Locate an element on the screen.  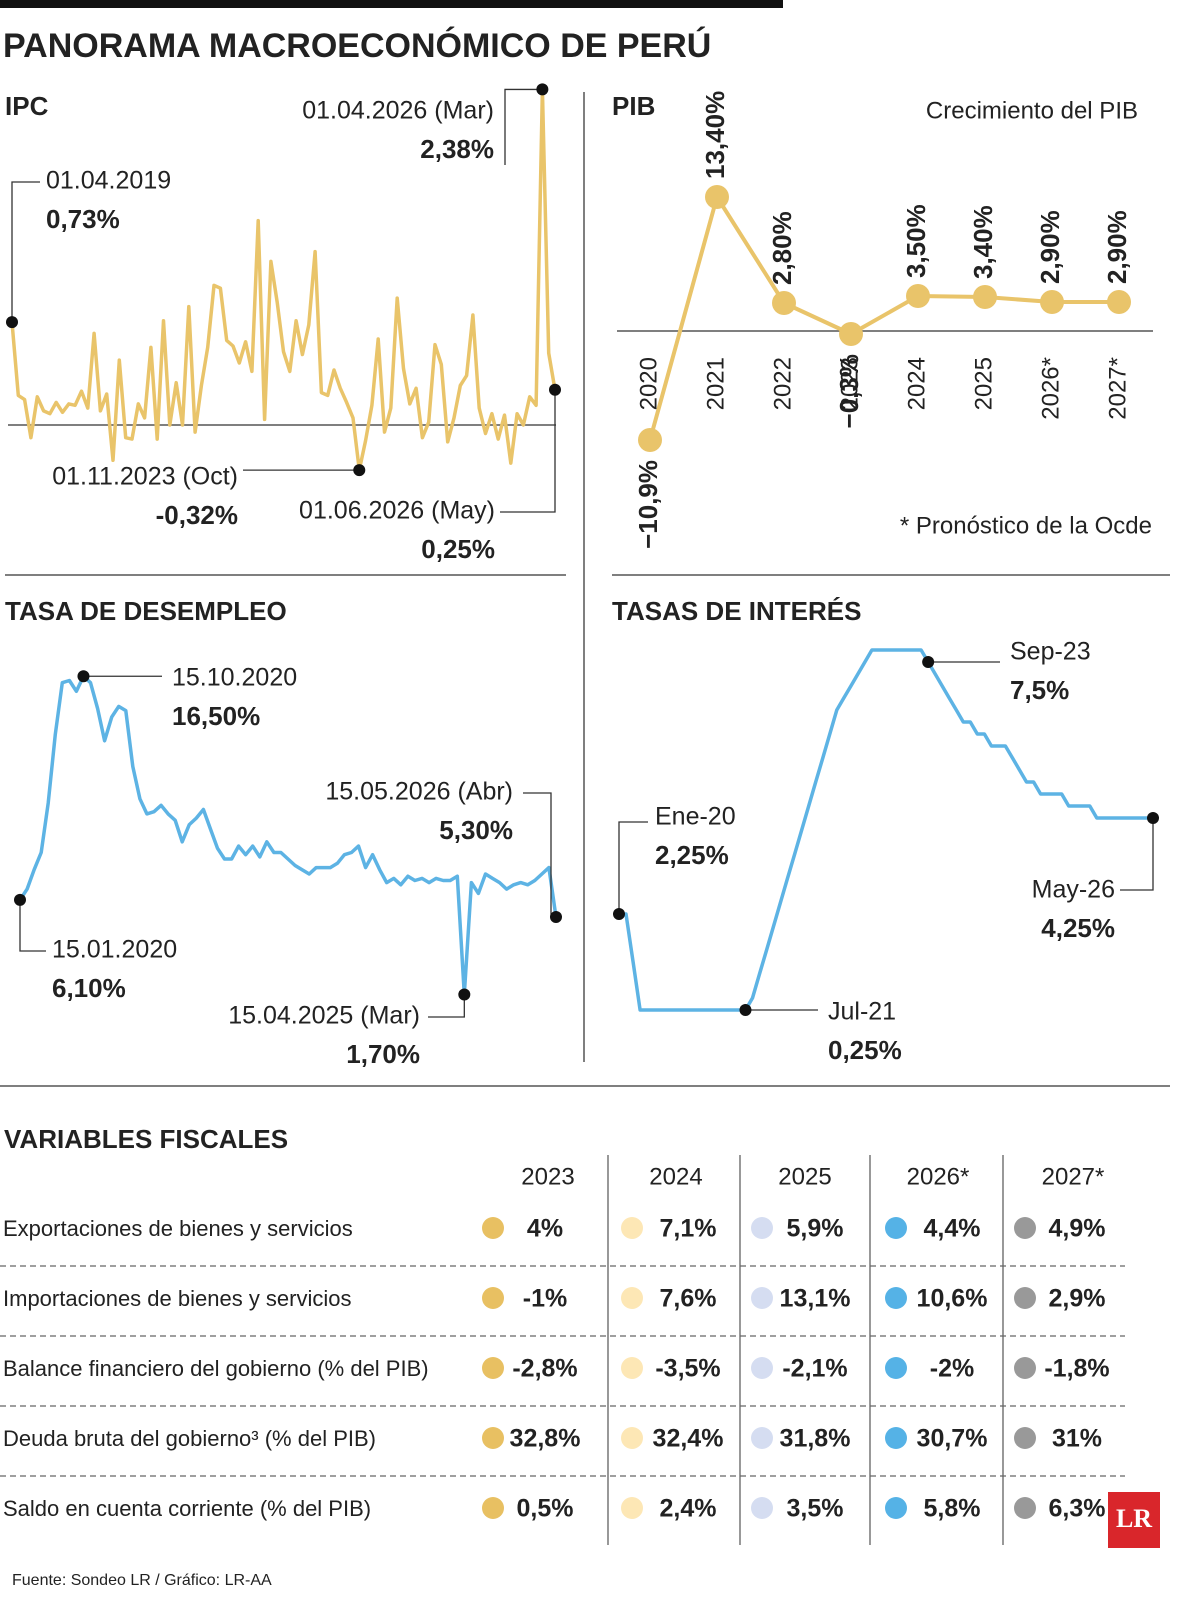
cell-value: 10,6% is located at coordinates (952, 1299).